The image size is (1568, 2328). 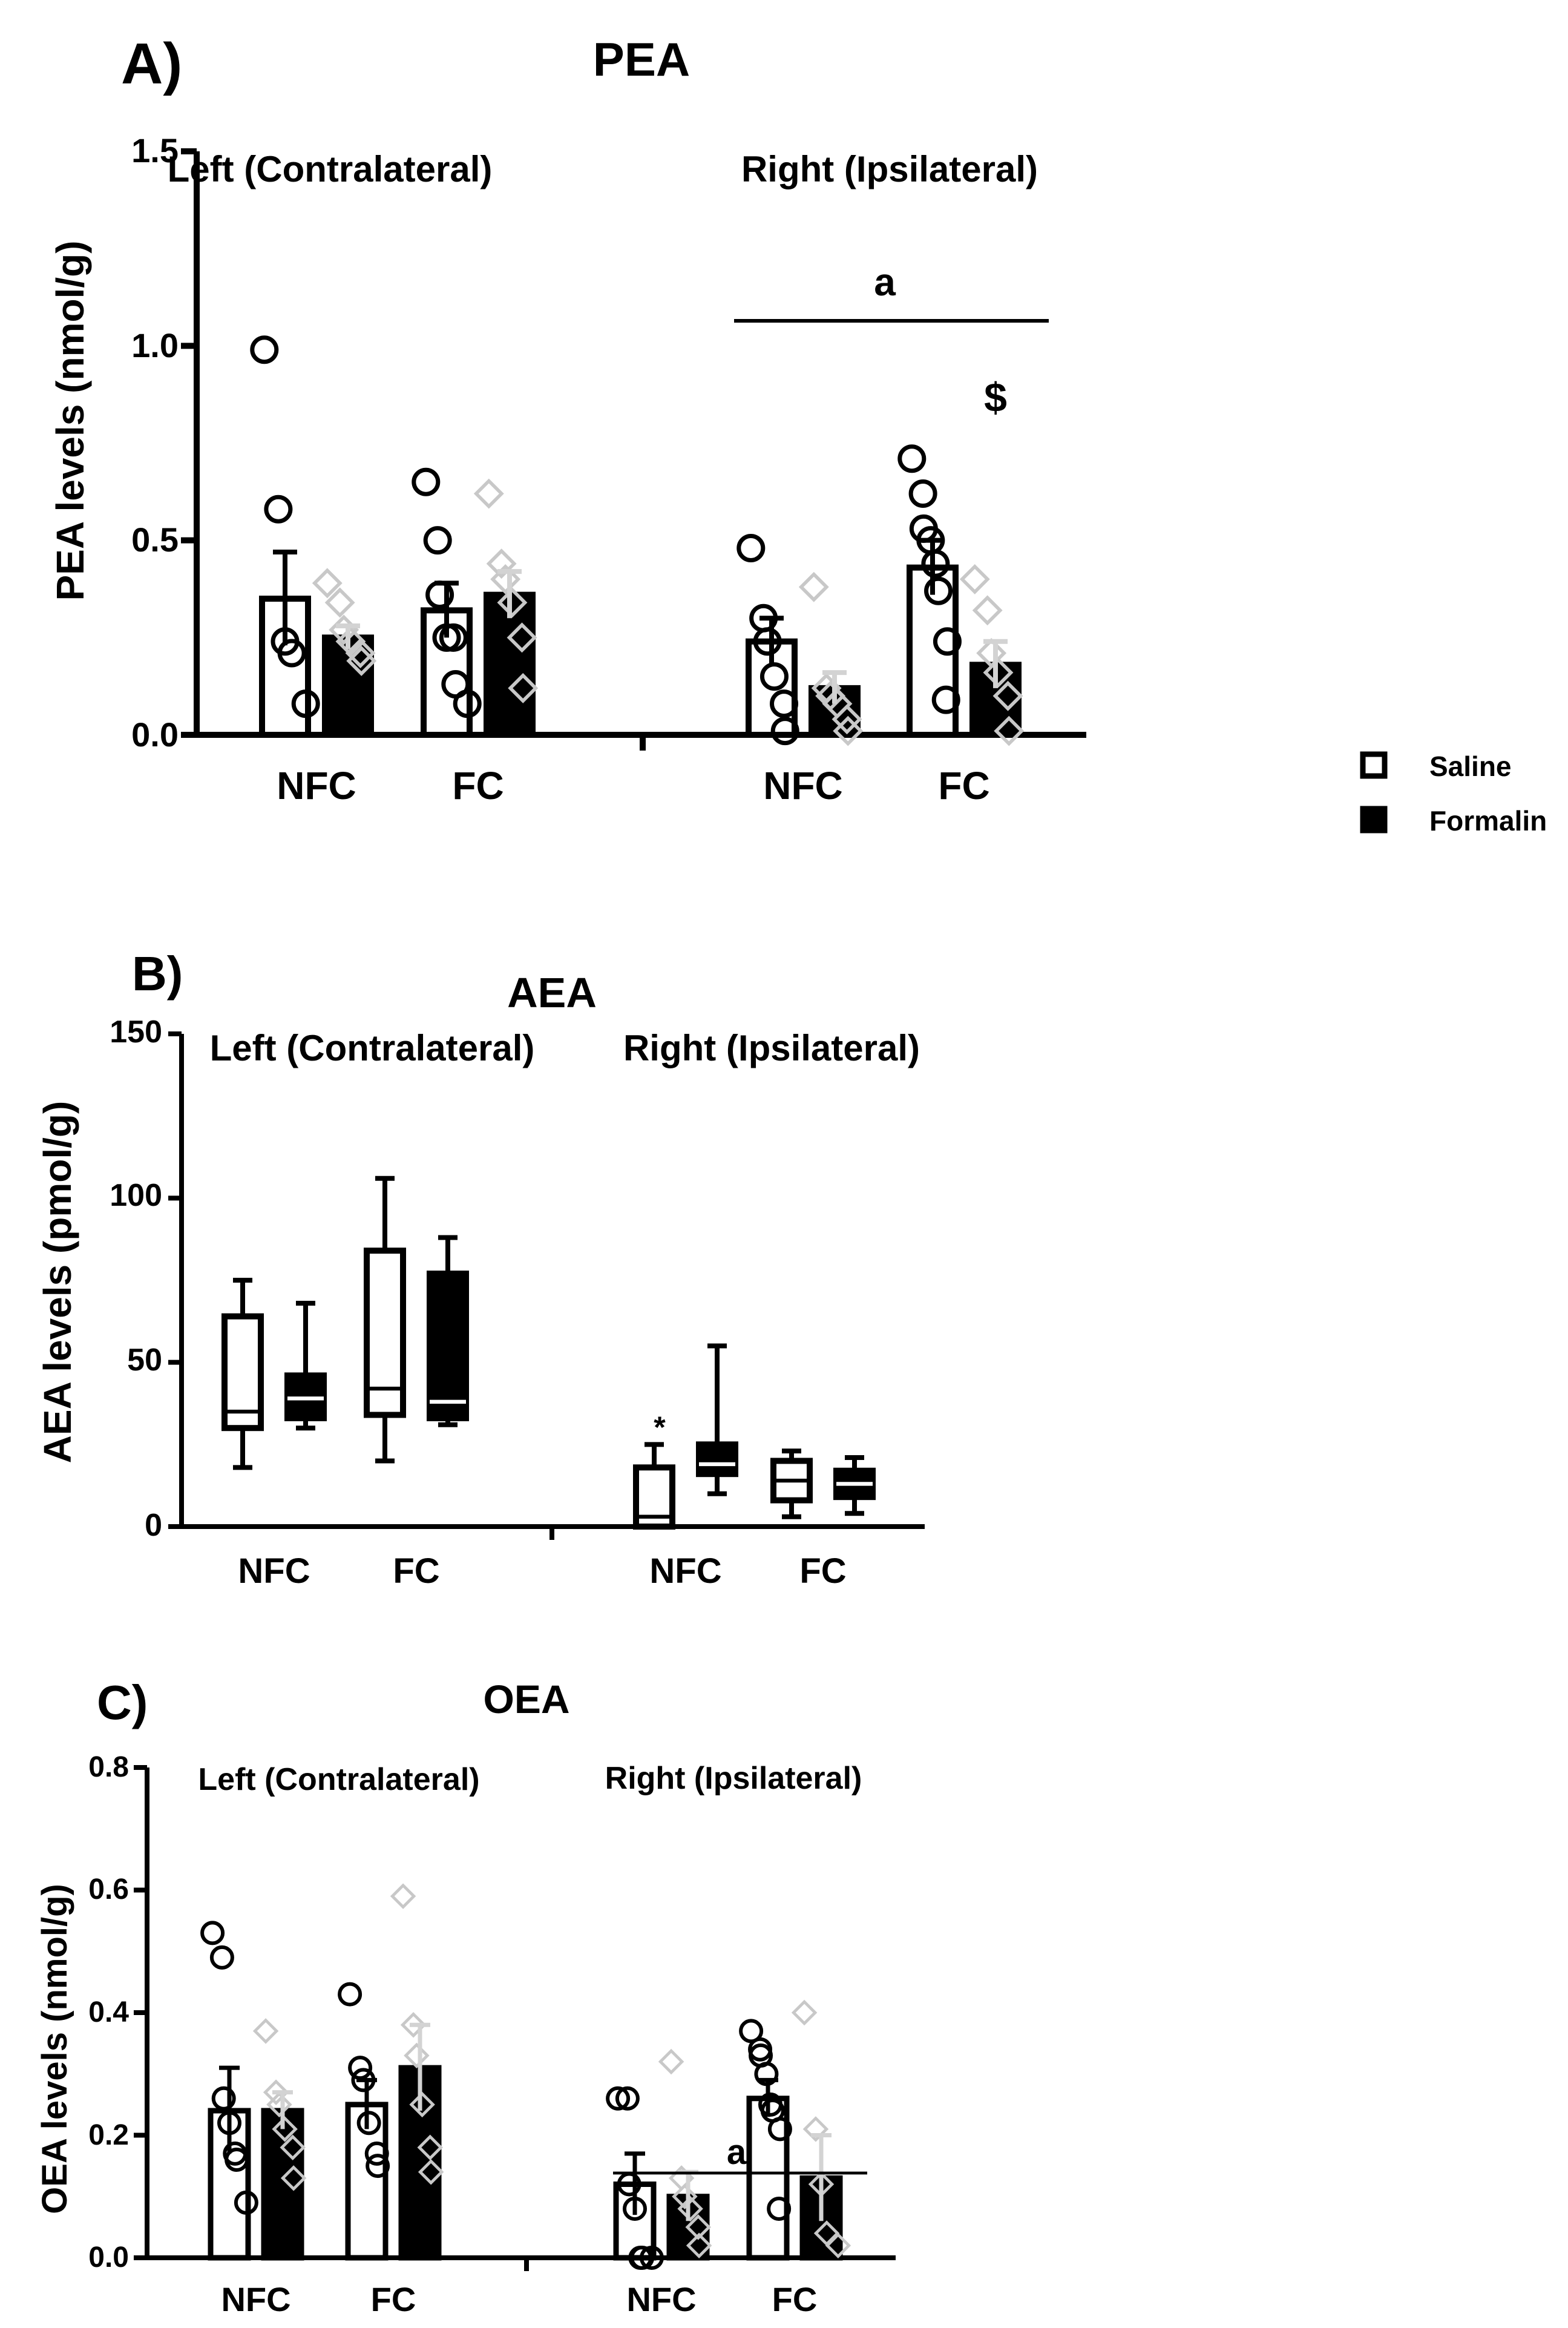 What do you see at coordinates (995, 398) in the screenshot?
I see `panel-a-dollar-marker: $` at bounding box center [995, 398].